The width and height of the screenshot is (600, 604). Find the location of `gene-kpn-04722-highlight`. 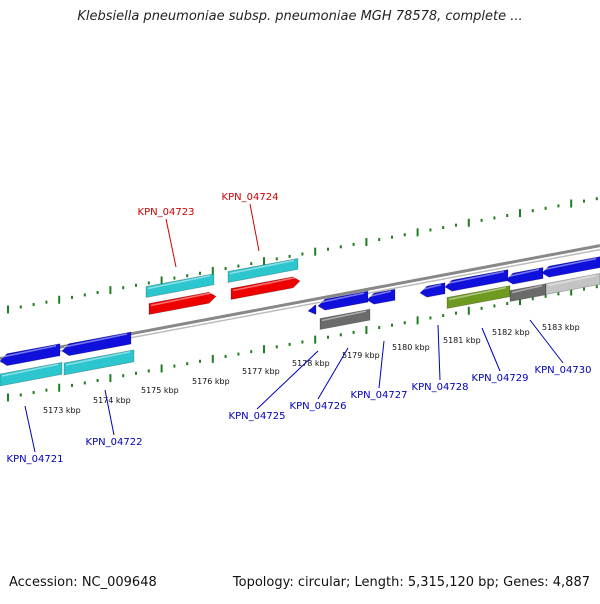

gene-kpn-04722-highlight is located at coordinates (95, 340).